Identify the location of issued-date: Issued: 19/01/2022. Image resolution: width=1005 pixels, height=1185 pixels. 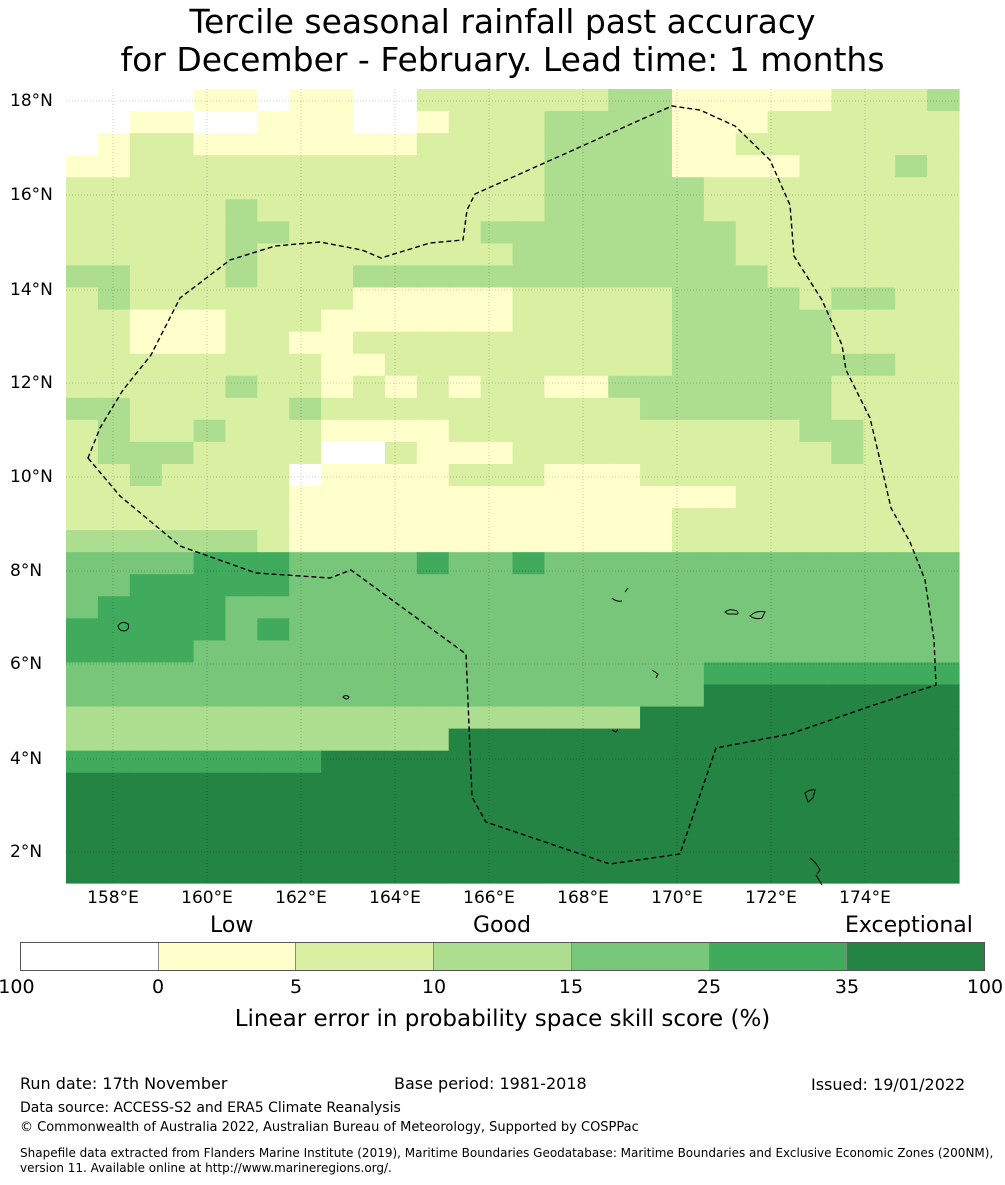
(888, 1084).